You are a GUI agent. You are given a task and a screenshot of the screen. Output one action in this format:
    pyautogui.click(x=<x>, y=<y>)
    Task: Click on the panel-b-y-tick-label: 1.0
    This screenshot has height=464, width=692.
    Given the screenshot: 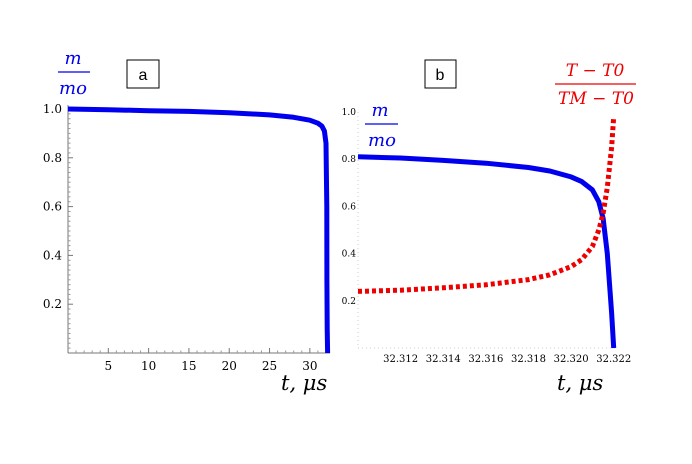 What is the action you would take?
    pyautogui.click(x=349, y=113)
    